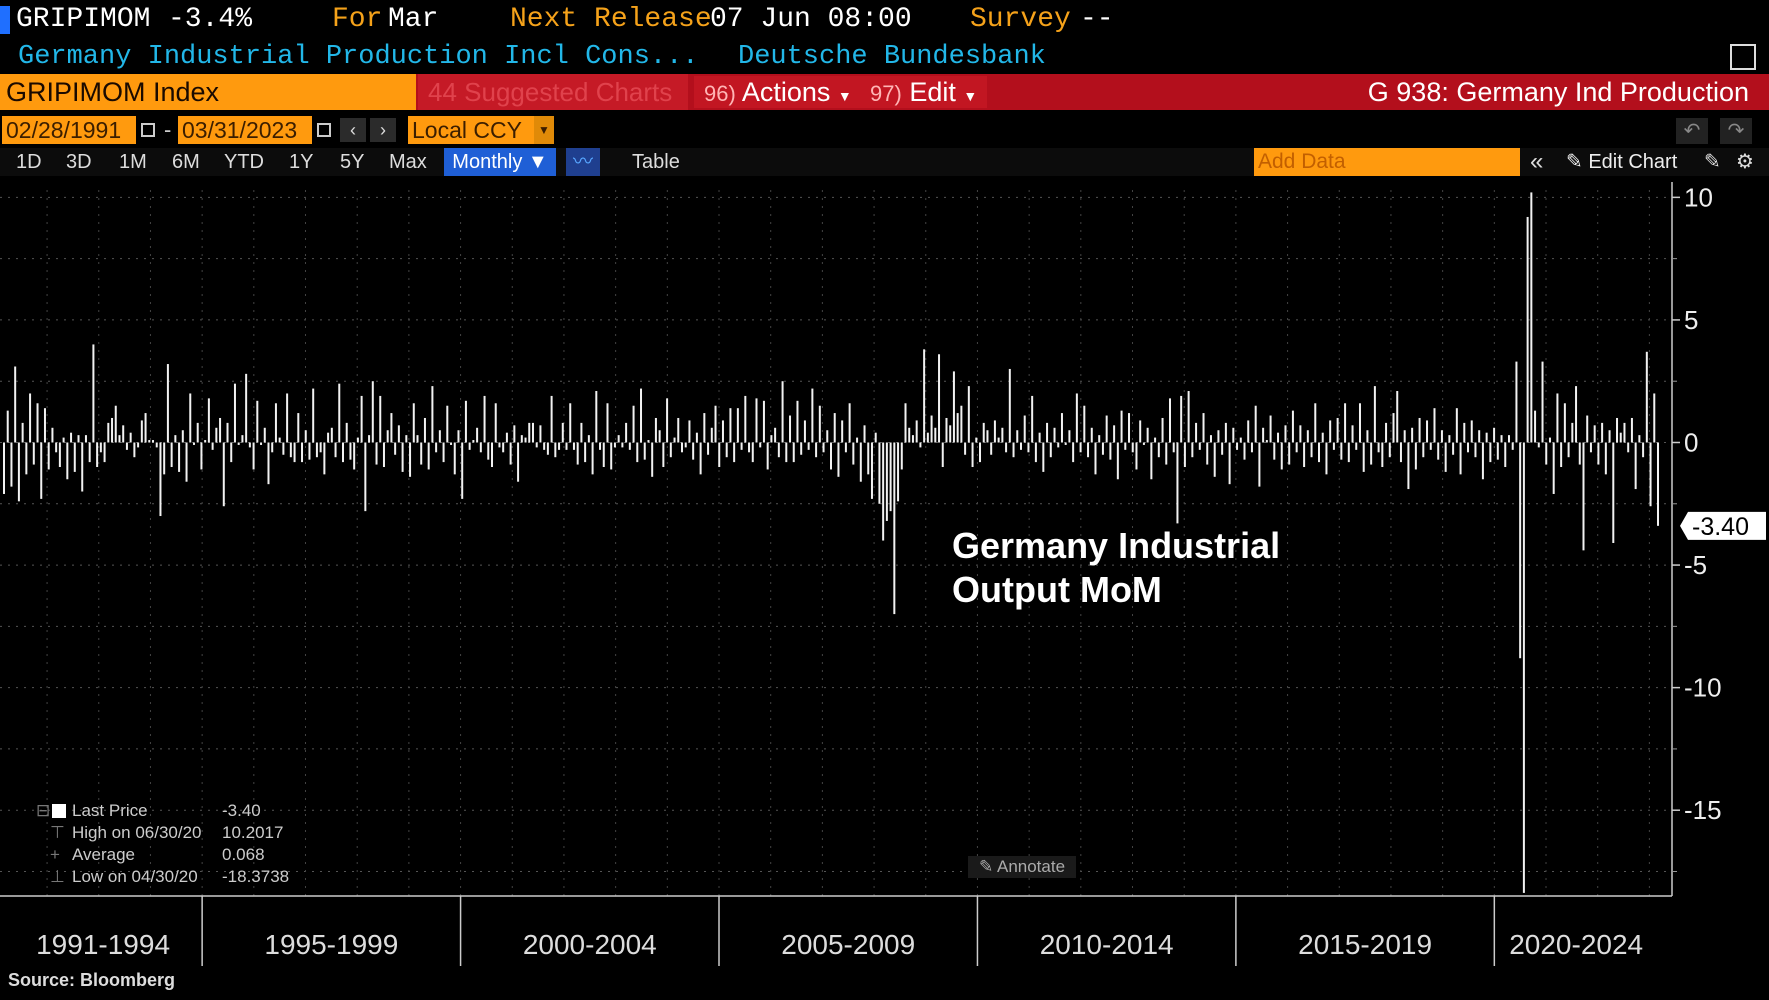  Describe the element at coordinates (544, 130) in the screenshot. I see `chevron-down-icon: ▼` at that location.